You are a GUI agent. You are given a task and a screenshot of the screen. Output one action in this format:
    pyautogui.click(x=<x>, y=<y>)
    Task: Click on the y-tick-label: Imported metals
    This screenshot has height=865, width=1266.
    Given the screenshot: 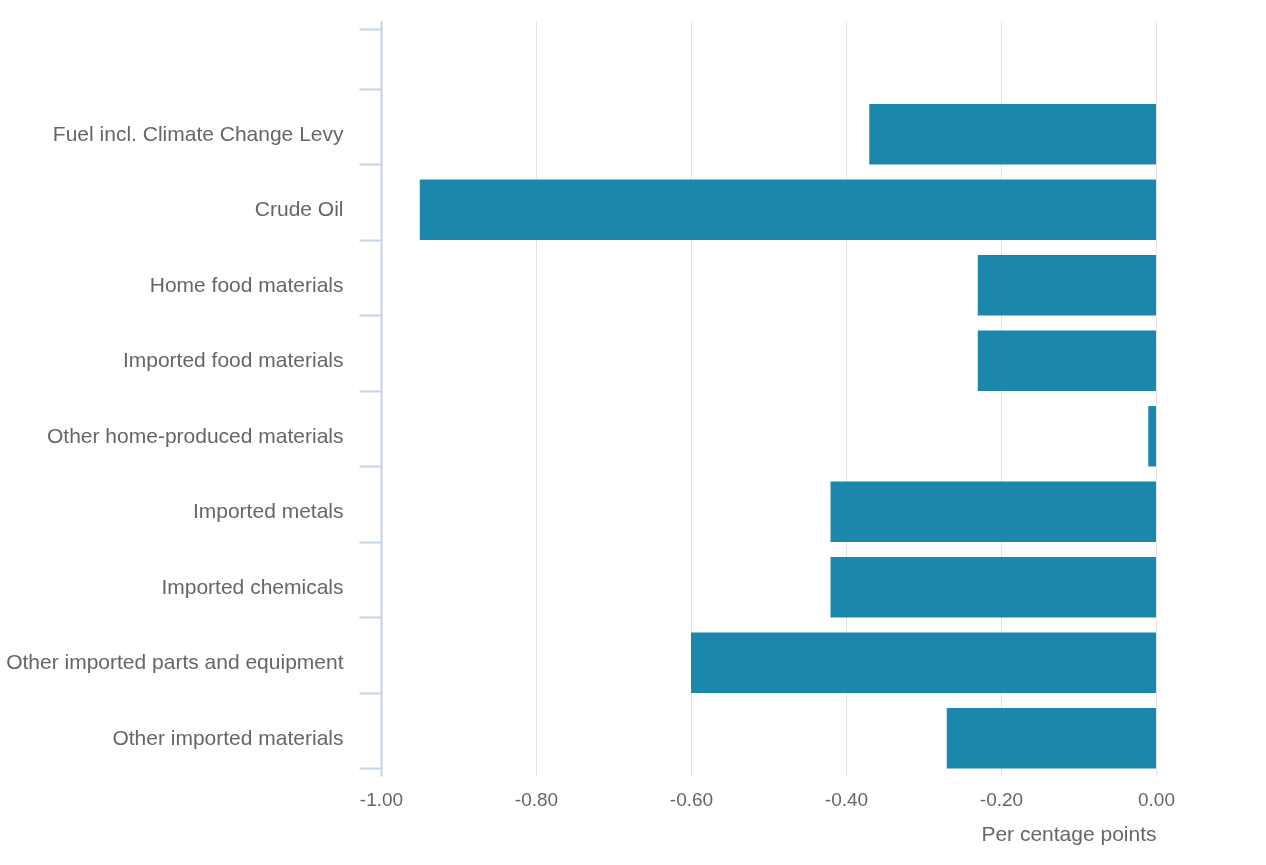 What is the action you would take?
    pyautogui.click(x=268, y=511)
    